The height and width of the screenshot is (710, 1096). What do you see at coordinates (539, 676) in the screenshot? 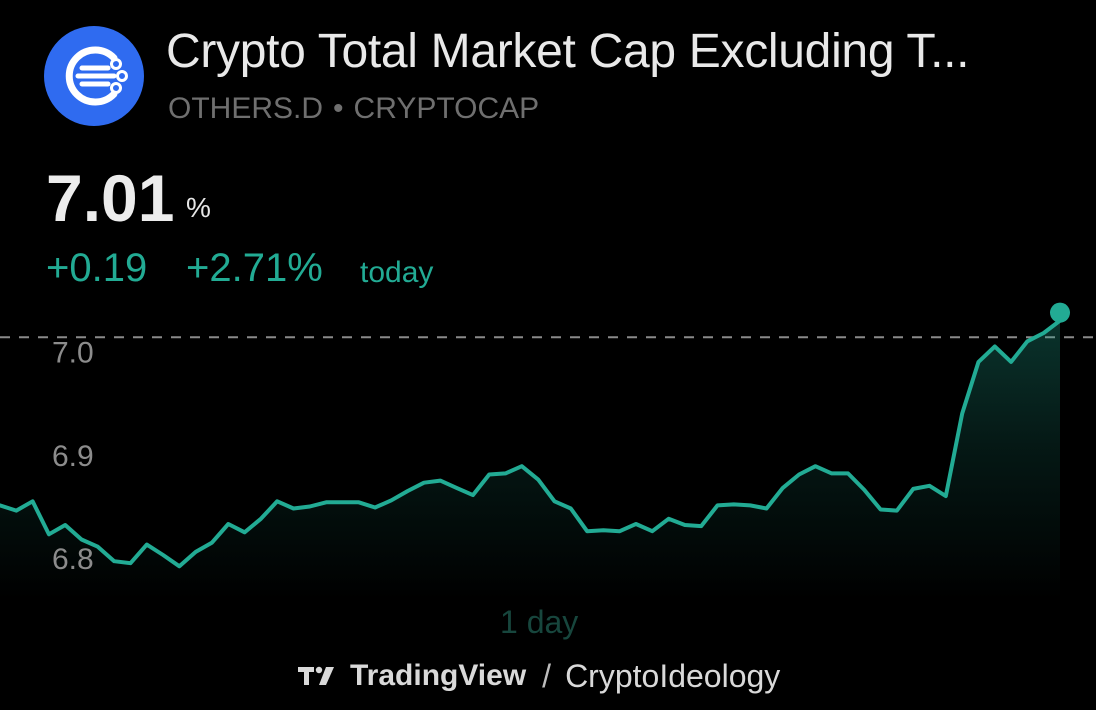
I see `footer-attribution: TradingView / CryptoIdeology` at bounding box center [539, 676].